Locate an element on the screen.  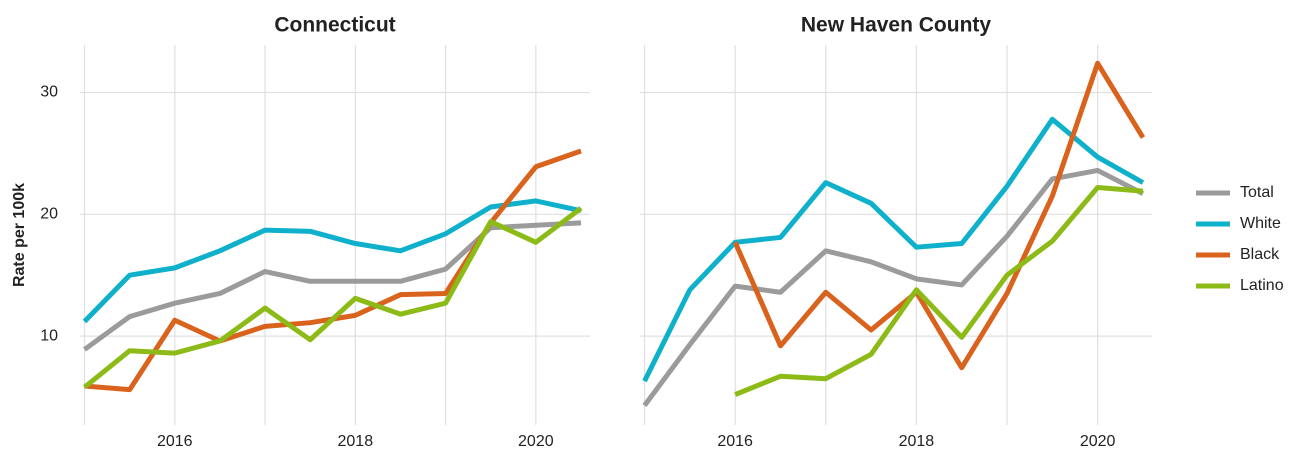
y-tick-label: 10 is located at coordinates (49, 335).